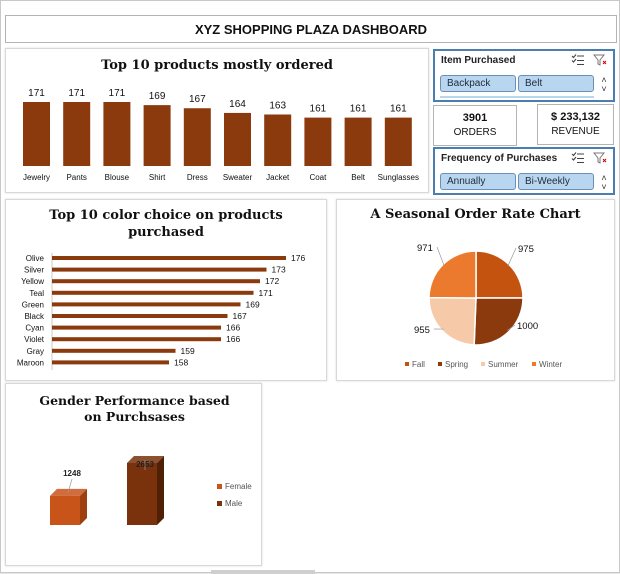  Describe the element at coordinates (253, 304) in the screenshot. I see `color-bar-value: 169` at that location.